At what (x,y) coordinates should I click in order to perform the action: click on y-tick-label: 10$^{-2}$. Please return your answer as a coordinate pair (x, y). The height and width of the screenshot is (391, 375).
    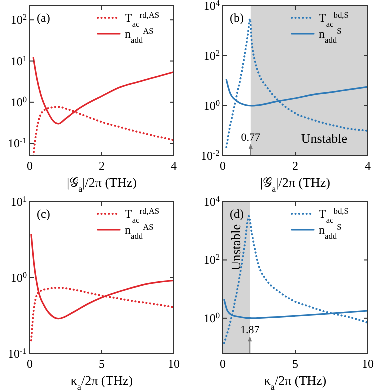
    Looking at the image, I should click on (210, 155).